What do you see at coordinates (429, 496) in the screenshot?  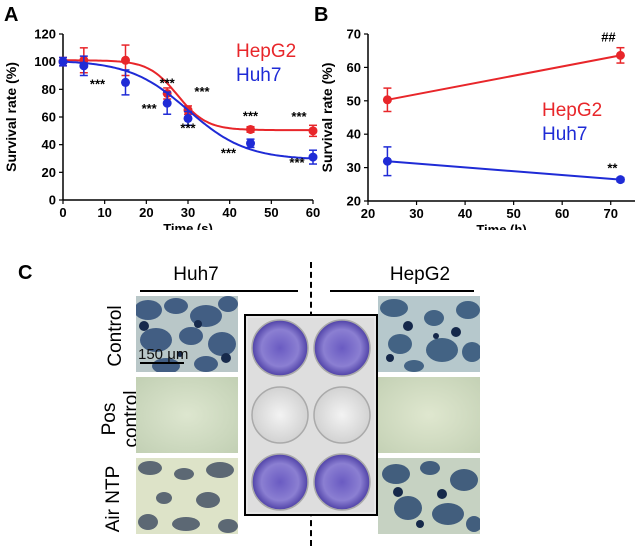 I see `micrograph-hepg2-air-ntp` at bounding box center [429, 496].